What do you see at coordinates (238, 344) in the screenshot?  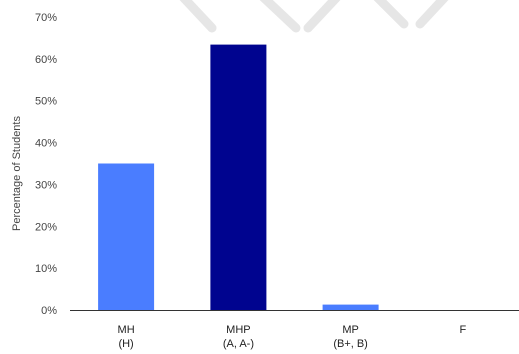 I see `x-tick-label: (A, A-)` at bounding box center [238, 344].